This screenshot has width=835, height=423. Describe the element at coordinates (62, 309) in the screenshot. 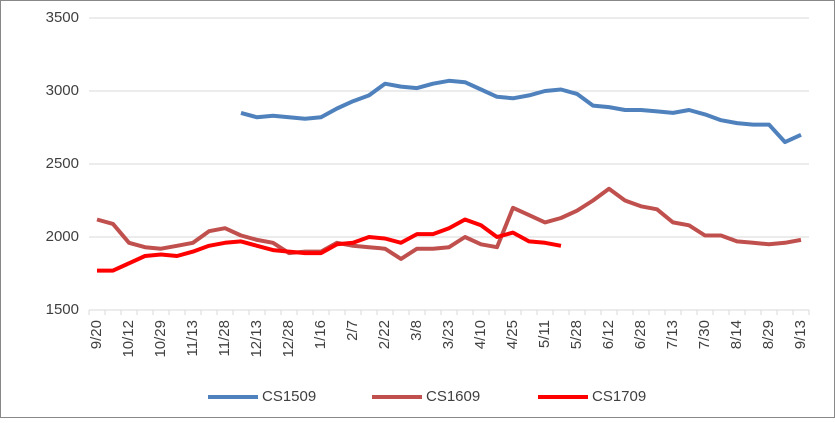

I see `y-tick-label: 1500` at that location.